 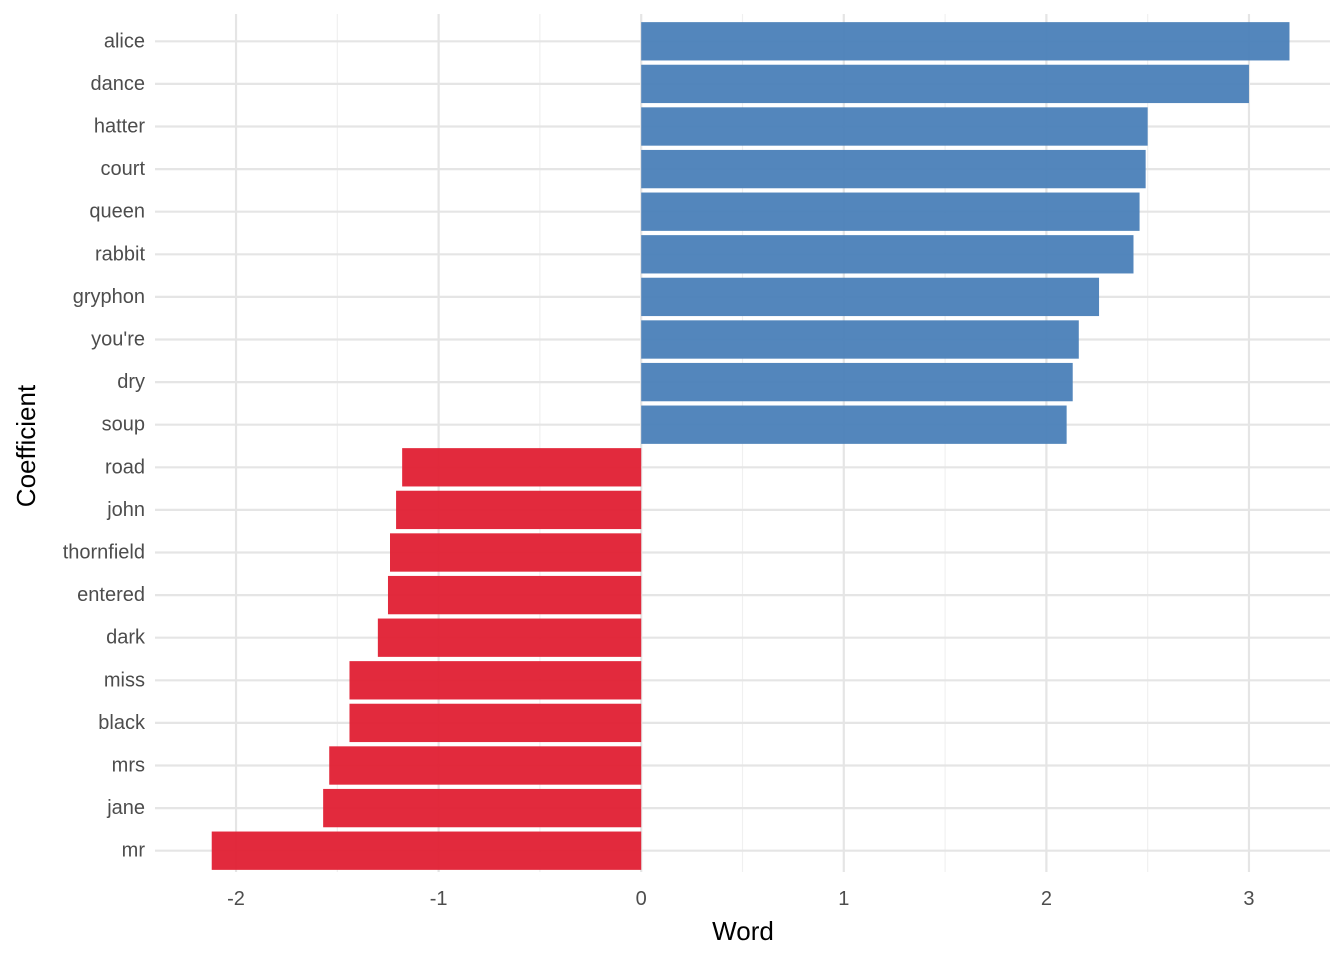 I want to click on x-tick-labels: -2 -1 0 1 2 3, so click(x=740, y=899).